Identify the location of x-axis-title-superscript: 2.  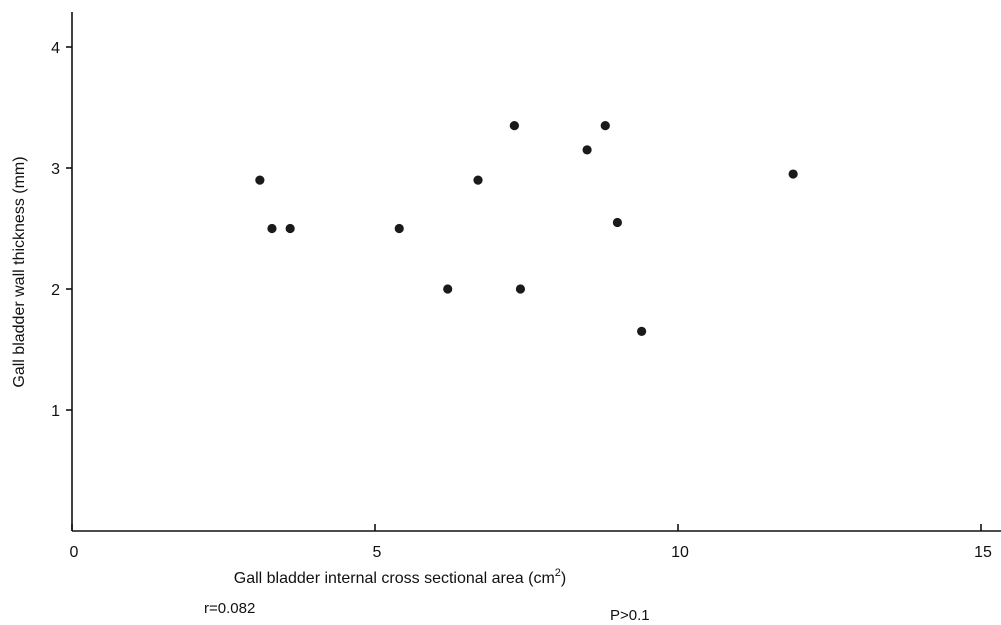
(558, 573).